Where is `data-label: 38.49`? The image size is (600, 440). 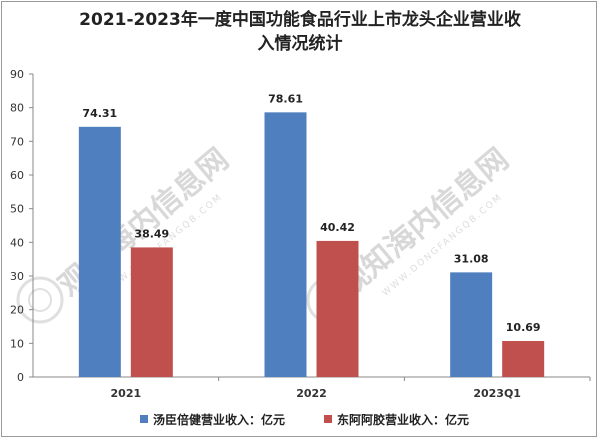
data-label: 38.49 is located at coordinates (151, 233).